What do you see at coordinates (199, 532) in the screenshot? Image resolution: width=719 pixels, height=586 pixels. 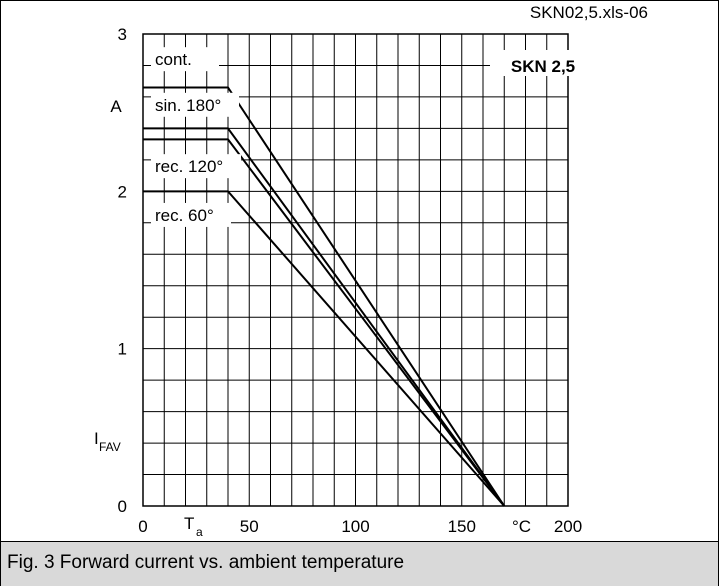 I see `x-axis-label-sub: a` at bounding box center [199, 532].